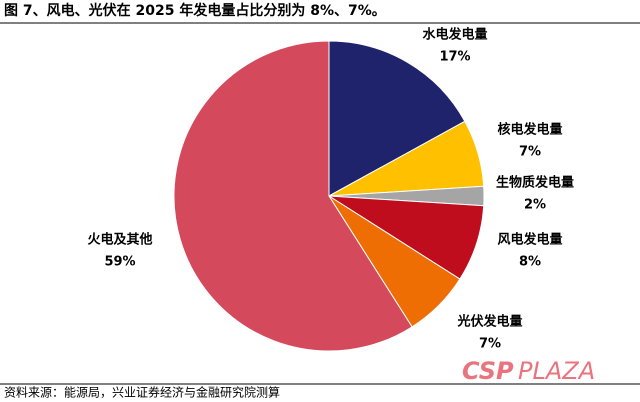  I want to click on value-label: 59%, so click(119, 262).